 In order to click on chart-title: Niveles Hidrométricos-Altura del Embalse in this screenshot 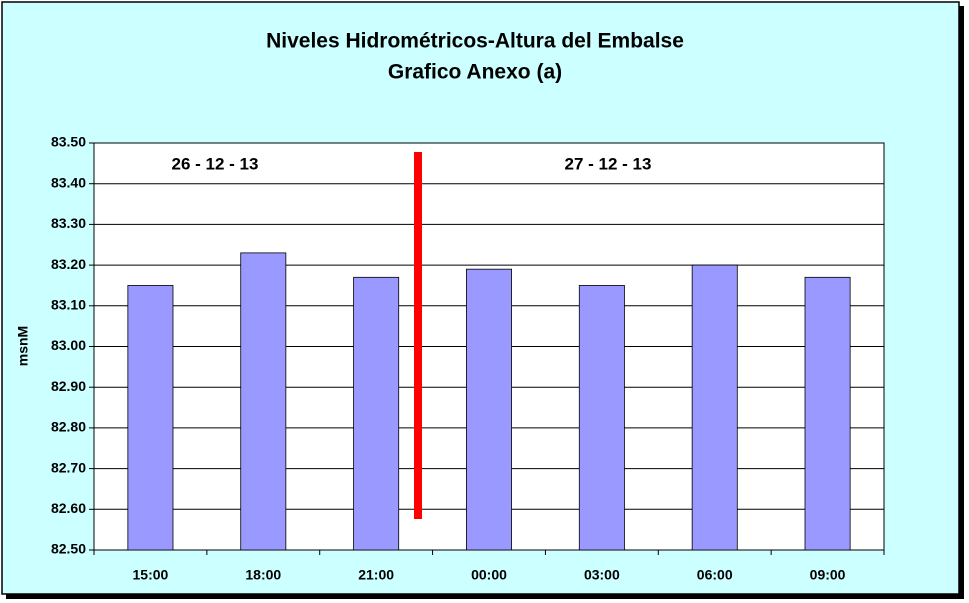, I will do `click(475, 41)`.